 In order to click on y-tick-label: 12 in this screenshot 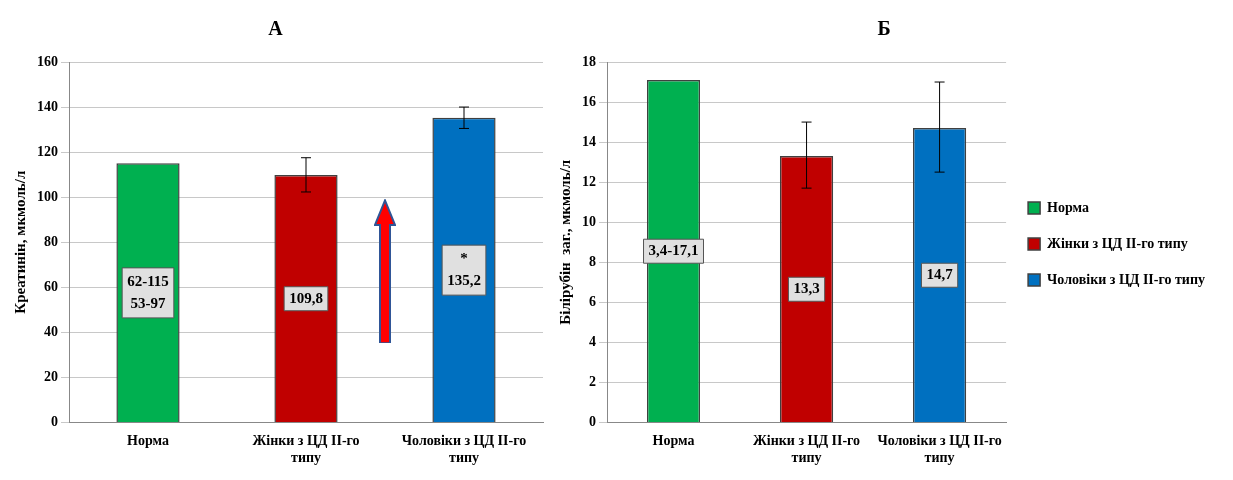, I will do `click(589, 181)`.